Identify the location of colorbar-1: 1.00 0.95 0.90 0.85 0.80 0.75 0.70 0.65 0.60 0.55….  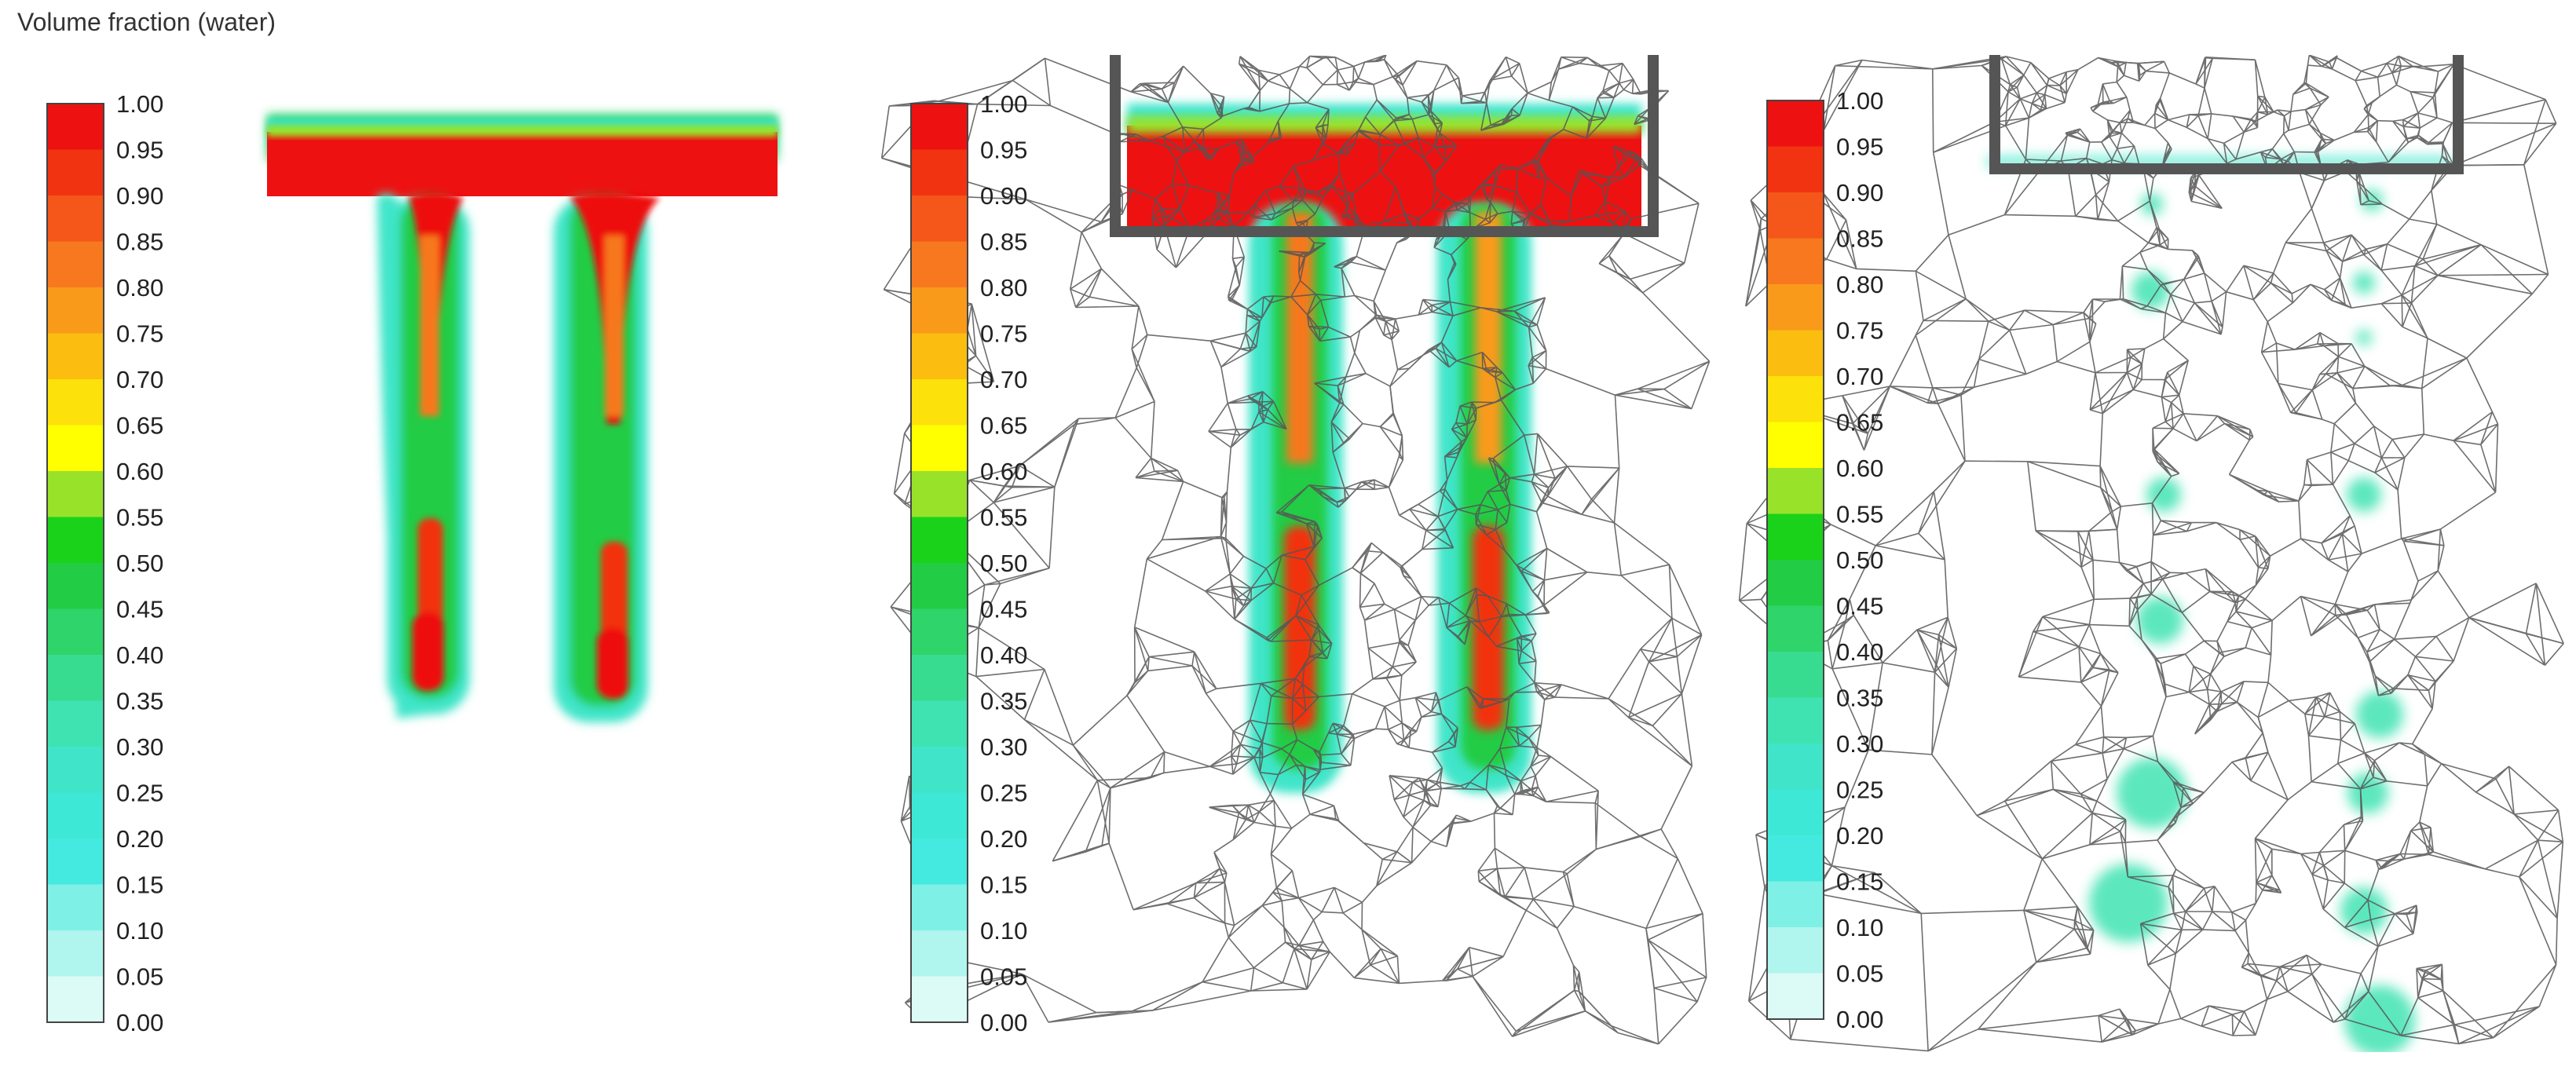
(105, 563).